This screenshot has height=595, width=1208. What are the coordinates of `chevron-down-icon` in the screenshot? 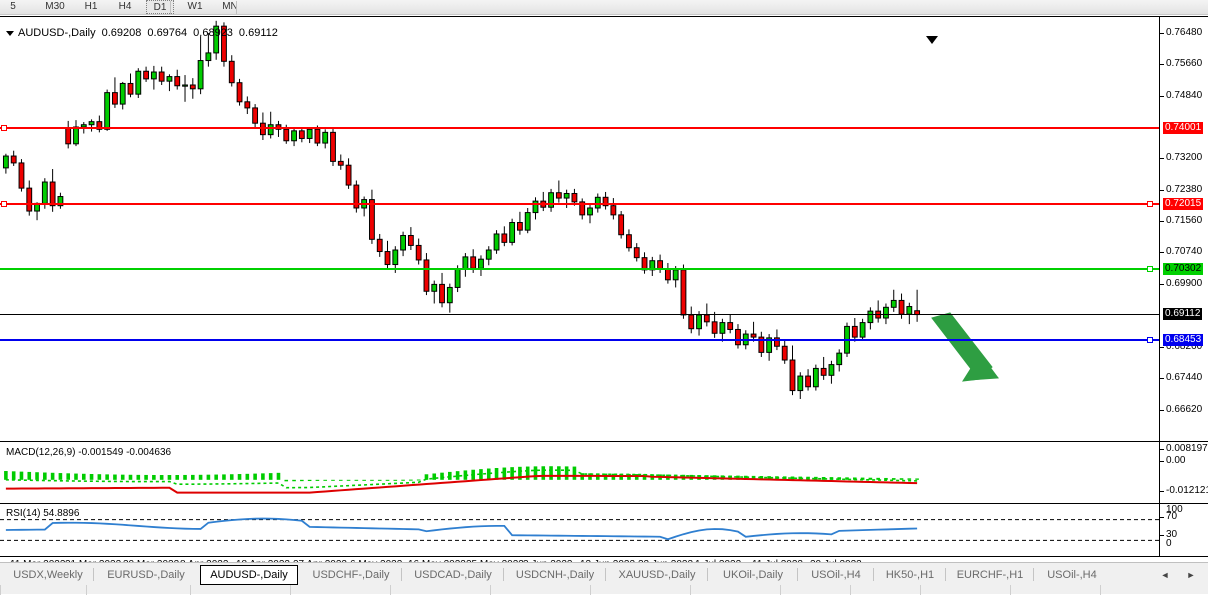 It's located at (10, 33).